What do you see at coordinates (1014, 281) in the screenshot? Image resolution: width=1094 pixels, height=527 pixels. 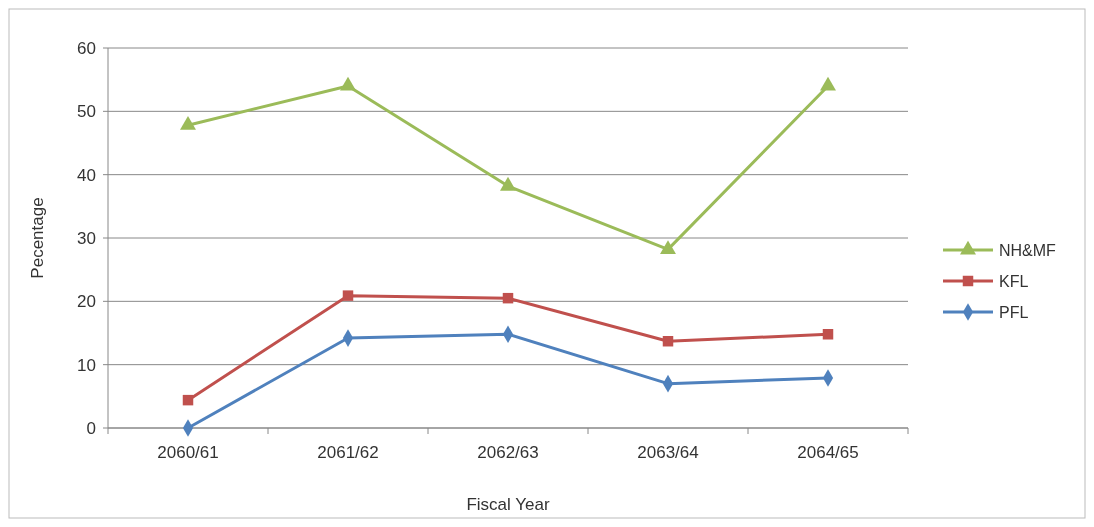 I see `legend-label: KFL` at bounding box center [1014, 281].